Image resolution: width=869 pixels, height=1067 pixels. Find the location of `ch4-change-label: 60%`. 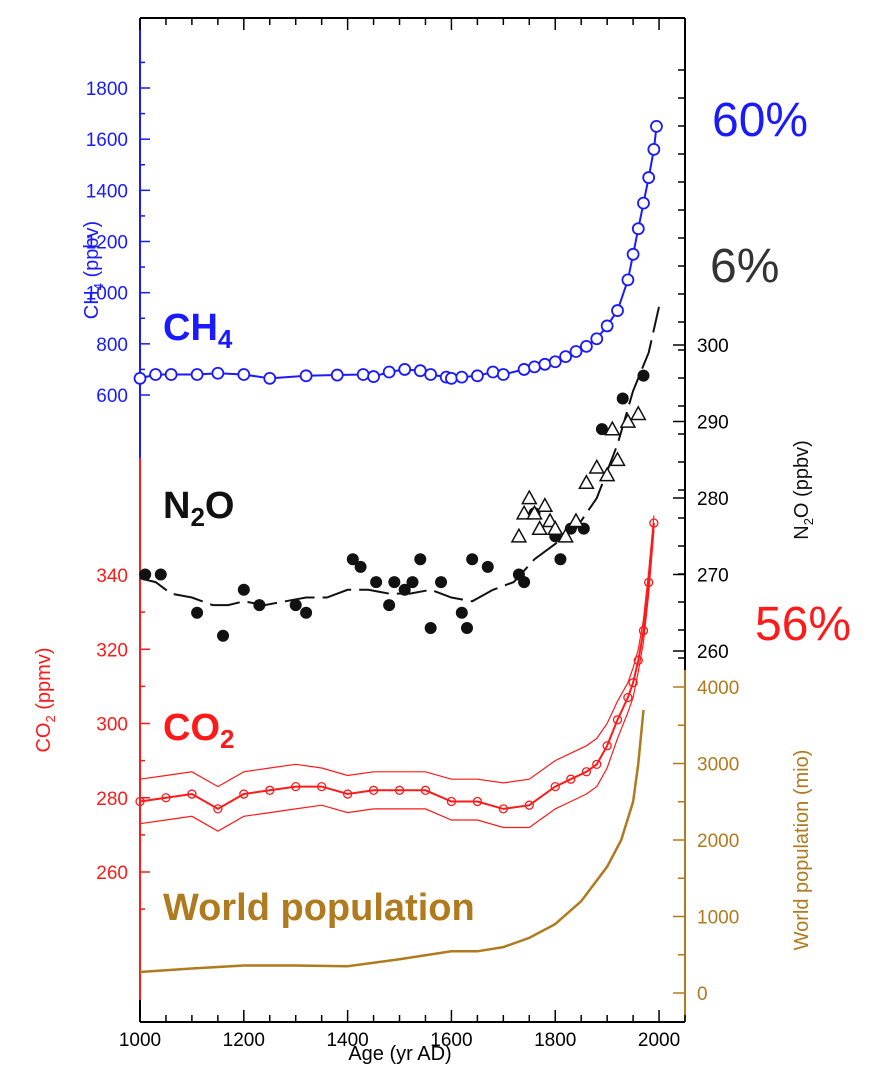

ch4-change-label: 60% is located at coordinates (760, 120).